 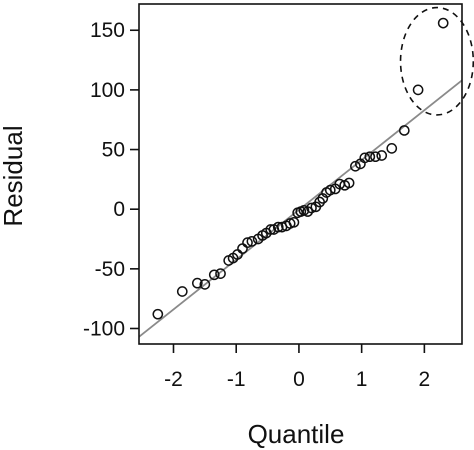 I want to click on x-tick-label: 1, so click(x=362, y=379).